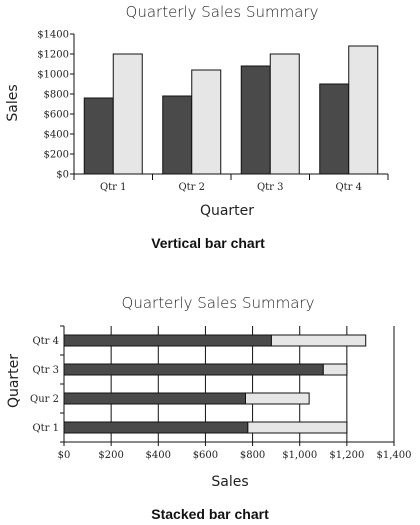 The image size is (420, 525). What do you see at coordinates (13, 102) in the screenshot?
I see `y-axis-label: Sales` at bounding box center [13, 102].